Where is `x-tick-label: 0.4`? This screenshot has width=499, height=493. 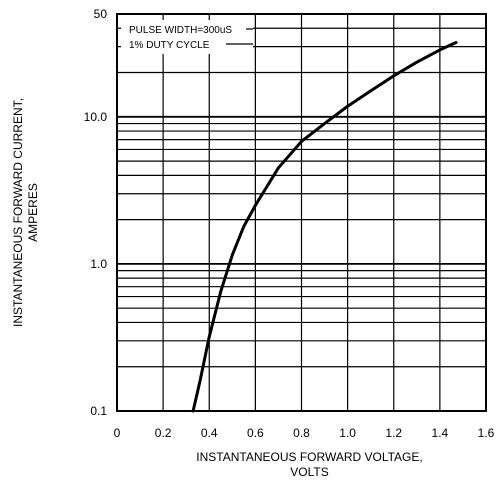 x-tick-label: 0.4 is located at coordinates (209, 433).